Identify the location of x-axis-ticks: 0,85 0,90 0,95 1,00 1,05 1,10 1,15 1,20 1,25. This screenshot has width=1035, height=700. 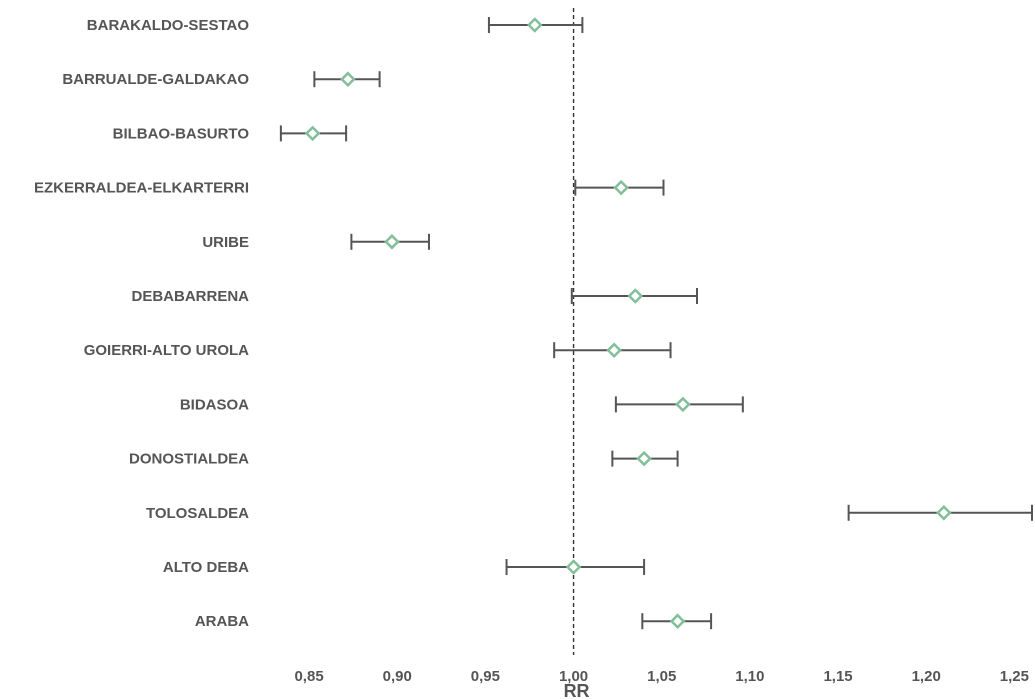
(661, 676).